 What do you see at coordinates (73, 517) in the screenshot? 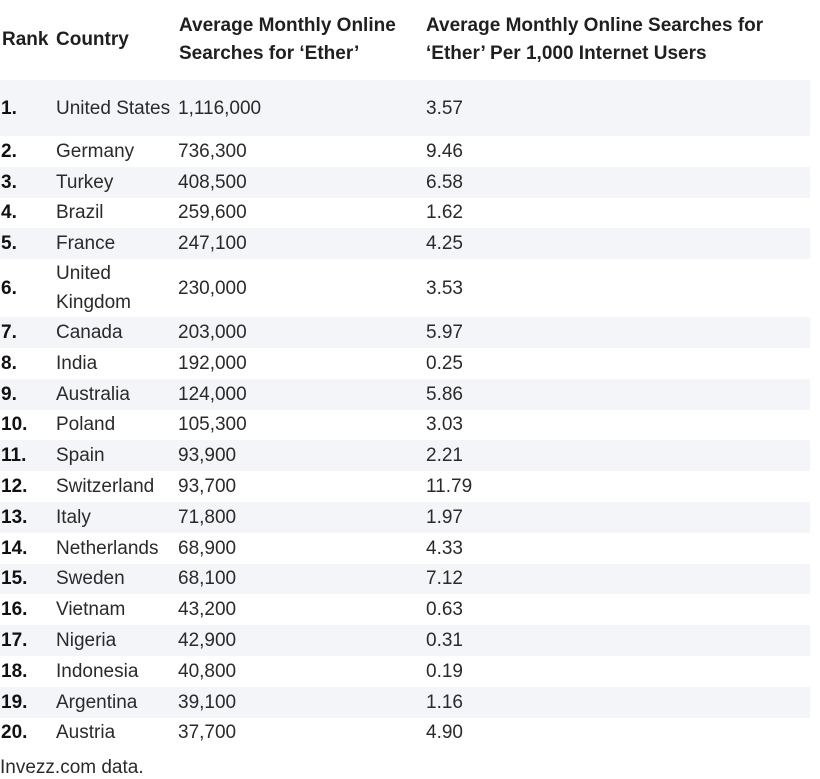
I see `country-cell: Italy` at bounding box center [73, 517].